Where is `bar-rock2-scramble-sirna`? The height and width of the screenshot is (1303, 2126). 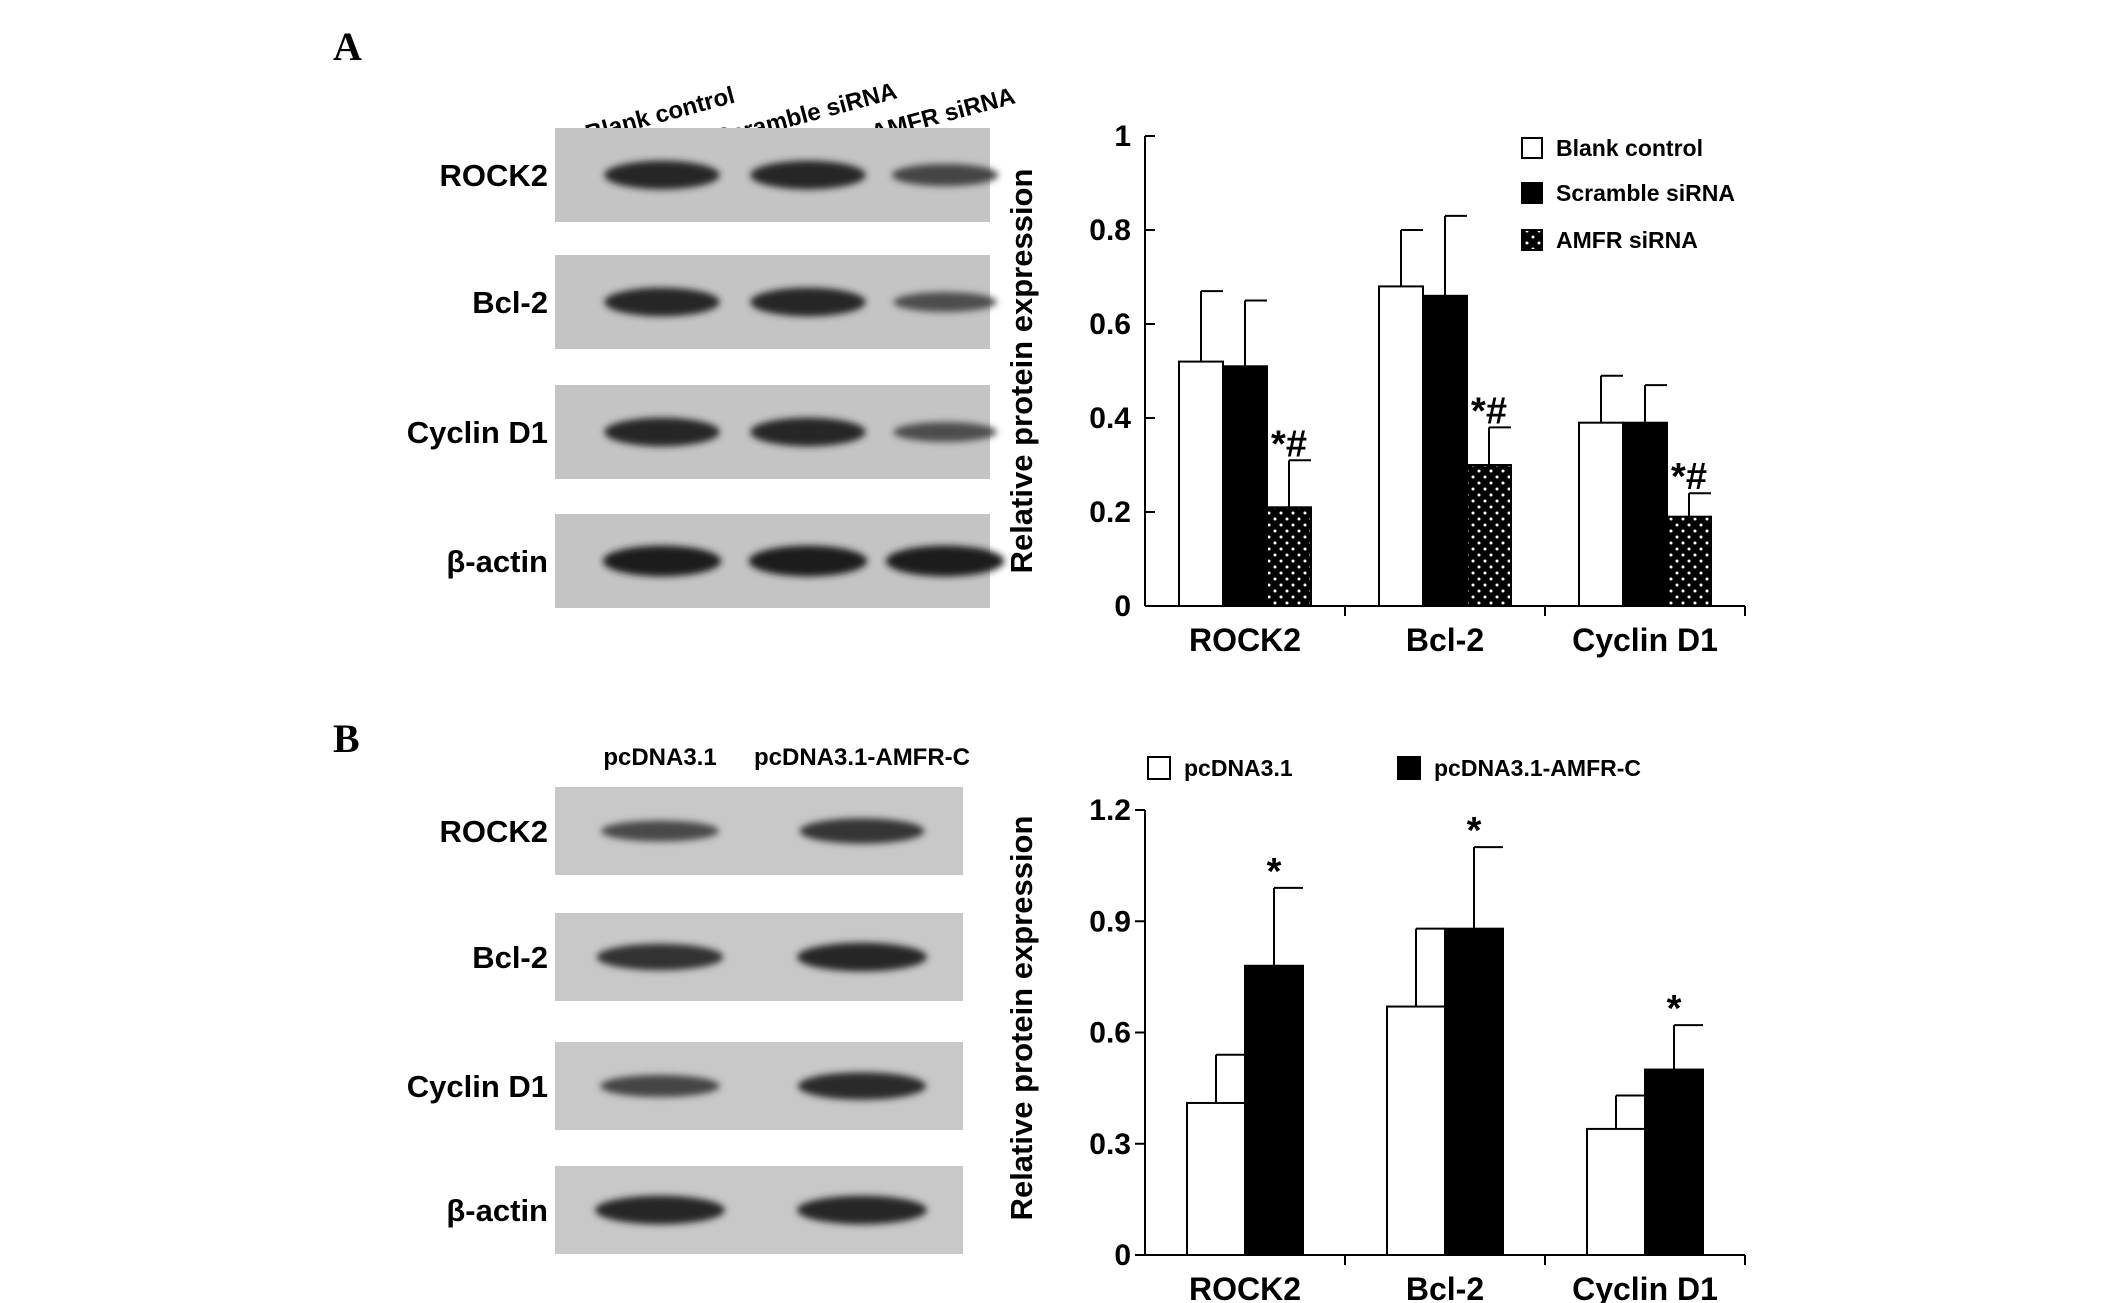 bar-rock2-scramble-sirna is located at coordinates (1245, 486).